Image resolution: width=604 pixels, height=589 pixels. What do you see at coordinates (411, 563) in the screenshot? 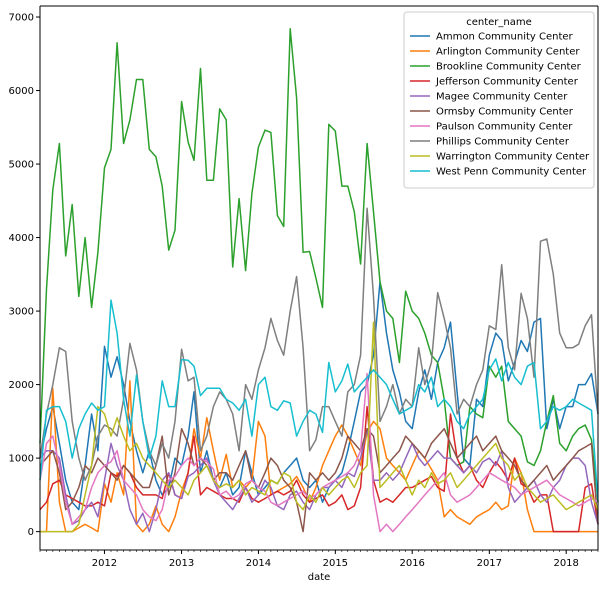
I see `x-tick-label: 2016` at bounding box center [411, 563].